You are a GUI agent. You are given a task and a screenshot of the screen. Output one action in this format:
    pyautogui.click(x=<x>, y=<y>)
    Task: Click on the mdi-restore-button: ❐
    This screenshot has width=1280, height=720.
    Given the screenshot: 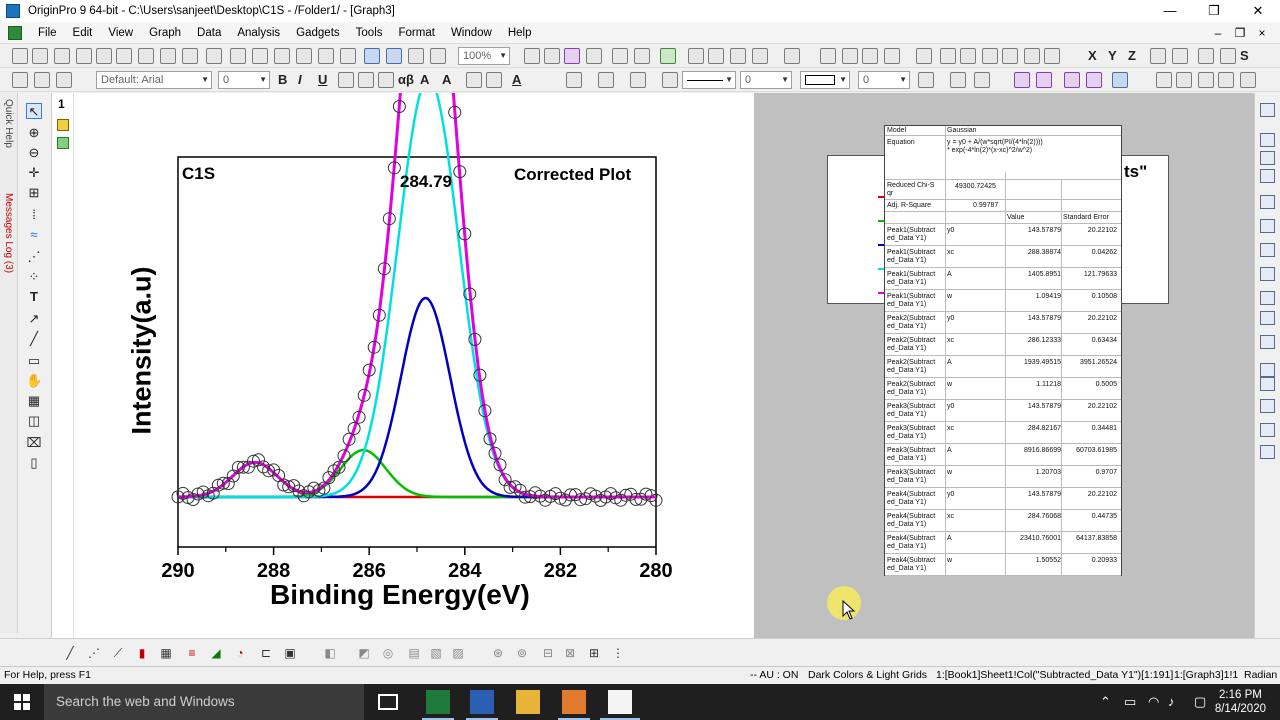 What is the action you would take?
    pyautogui.click(x=1240, y=33)
    